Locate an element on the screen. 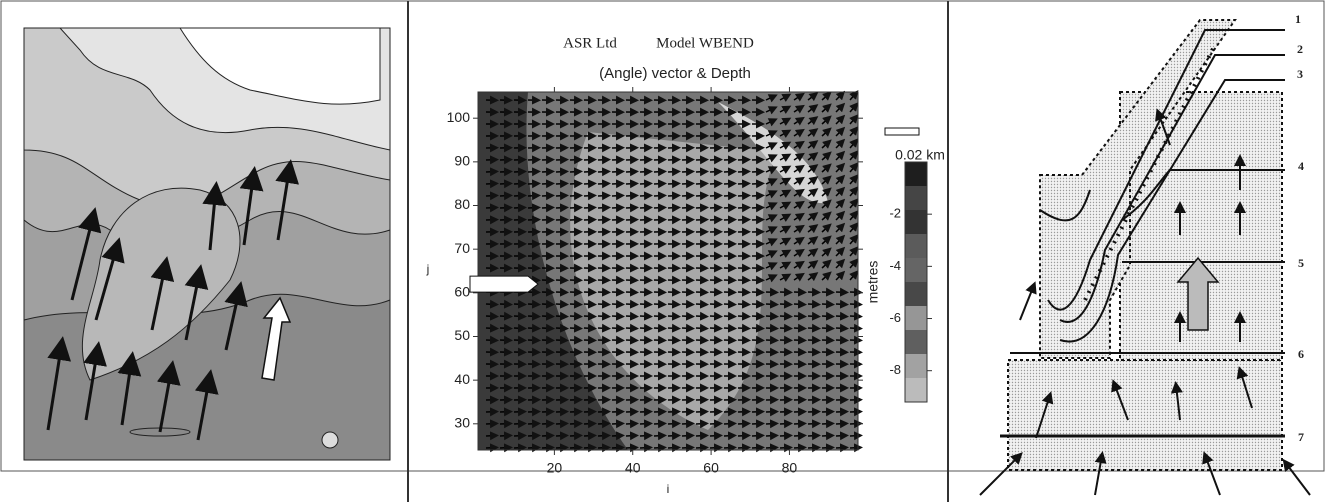 The height and width of the screenshot is (502, 1325). x-tick-label: 20 is located at coordinates (555, 468).